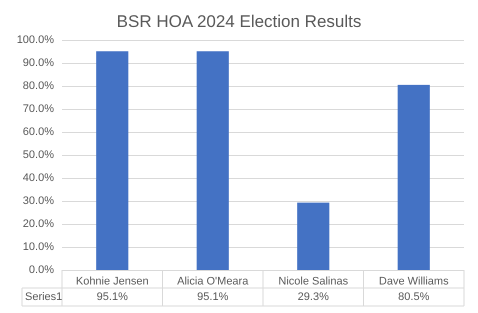  What do you see at coordinates (38, 132) in the screenshot?
I see `y-tick-label: 60.0%` at bounding box center [38, 132].